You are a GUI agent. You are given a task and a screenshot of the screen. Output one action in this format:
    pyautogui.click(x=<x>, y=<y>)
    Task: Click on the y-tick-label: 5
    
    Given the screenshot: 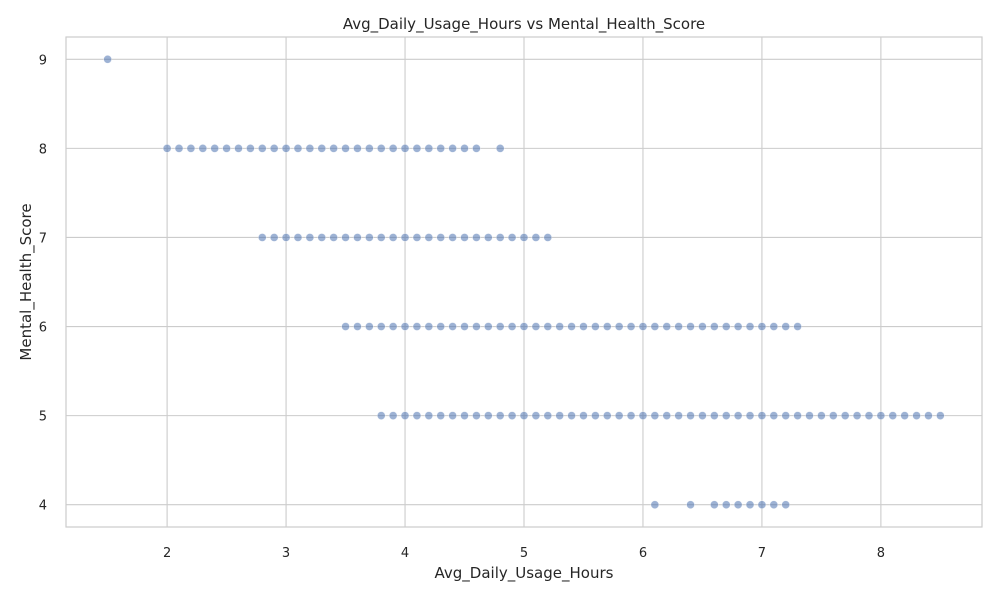 What is the action you would take?
    pyautogui.click(x=43, y=417)
    